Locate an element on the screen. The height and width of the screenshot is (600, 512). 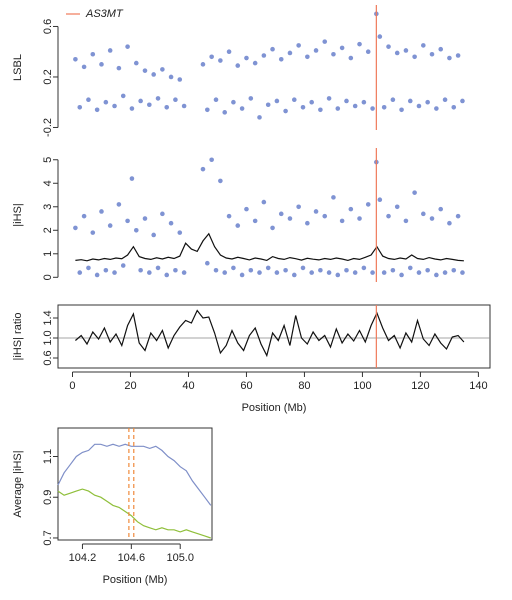
x-tick-label: 104.6 is located at coordinates (132, 558).